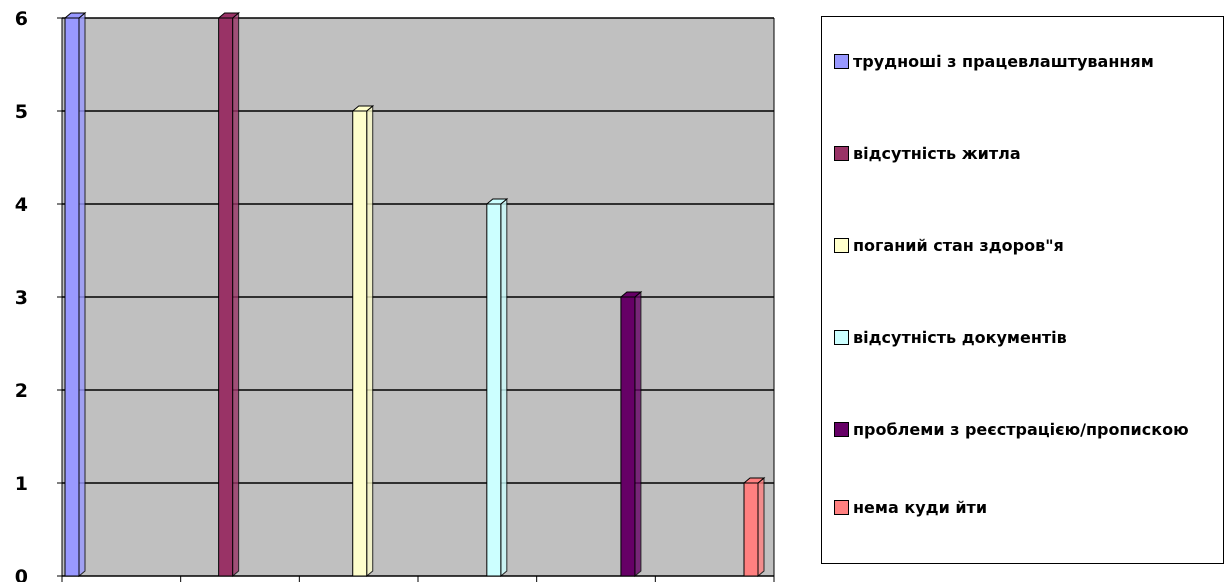  Describe the element at coordinates (841, 337) in the screenshot. I see `legend-swatch-documents` at that location.